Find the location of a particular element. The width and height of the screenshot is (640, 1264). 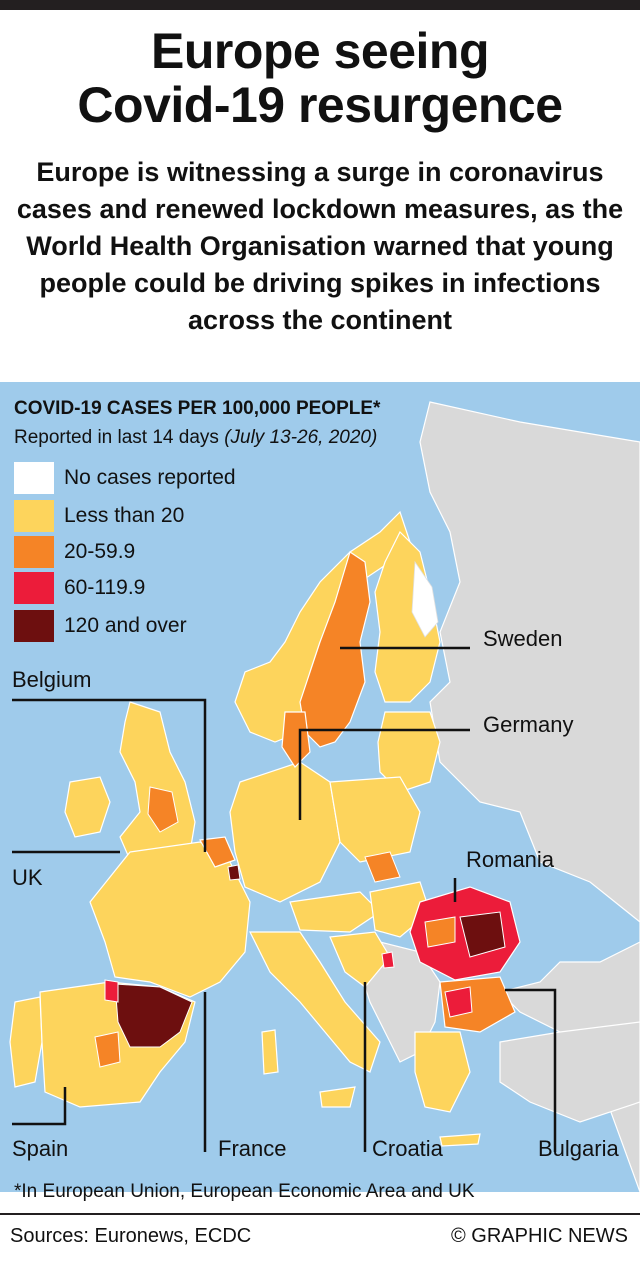

legend-subtitle-dates: (July 13-26, 2020) is located at coordinates (301, 437).